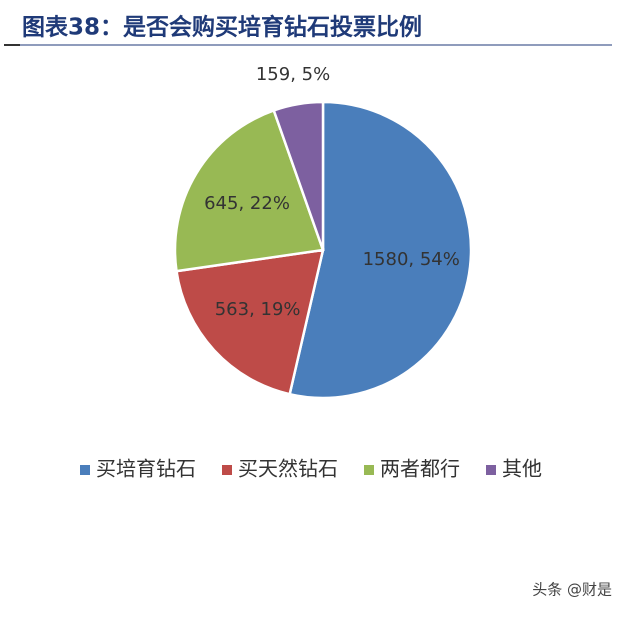 Image resolution: width=640 pixels, height=617 pixels. Describe the element at coordinates (420, 469) in the screenshot. I see `legend-label: 两者都行` at that location.